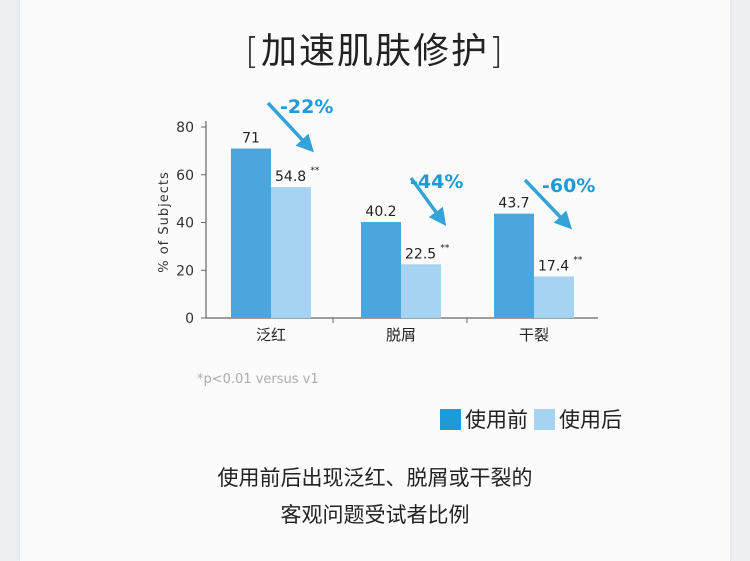 Image resolution: width=750 pixels, height=561 pixels. What do you see at coordinates (544, 419) in the screenshot?
I see `legend-swatch-after` at bounding box center [544, 419].